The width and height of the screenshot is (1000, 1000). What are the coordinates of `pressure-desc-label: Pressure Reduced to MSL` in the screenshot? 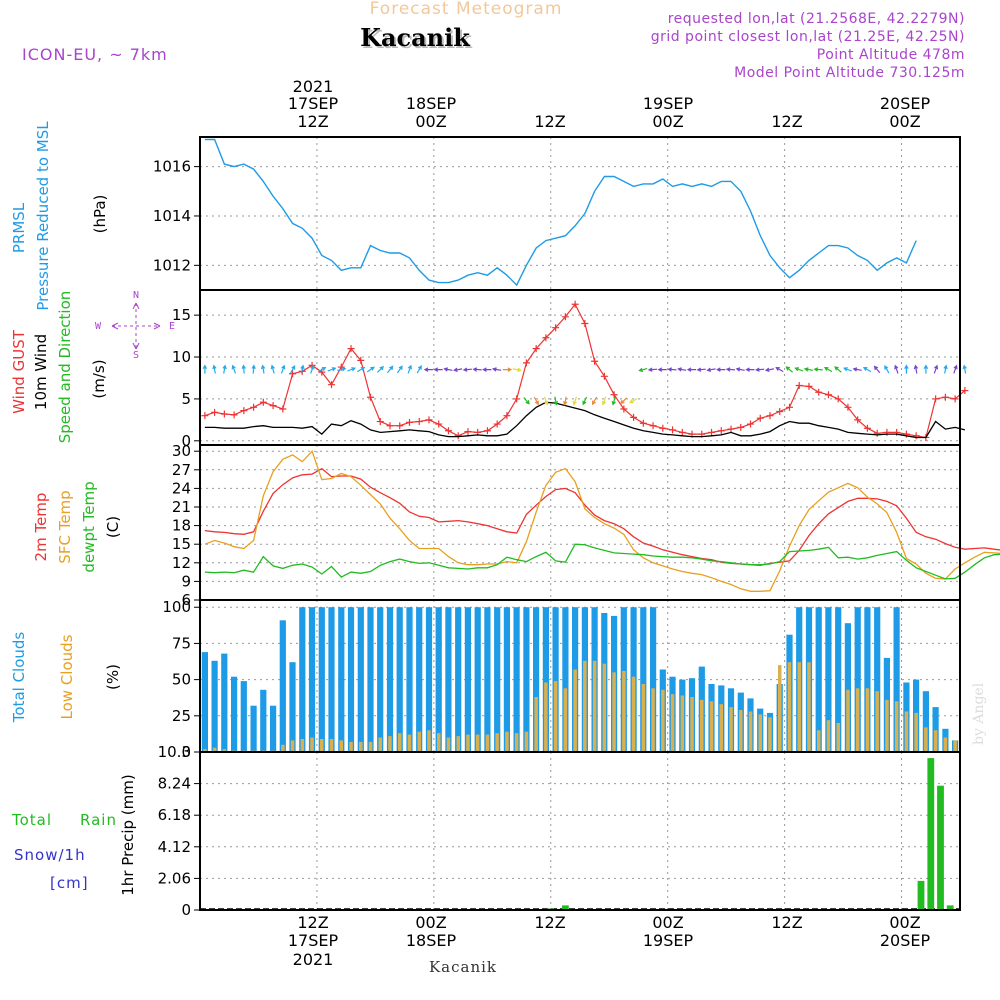 It's located at (43, 216).